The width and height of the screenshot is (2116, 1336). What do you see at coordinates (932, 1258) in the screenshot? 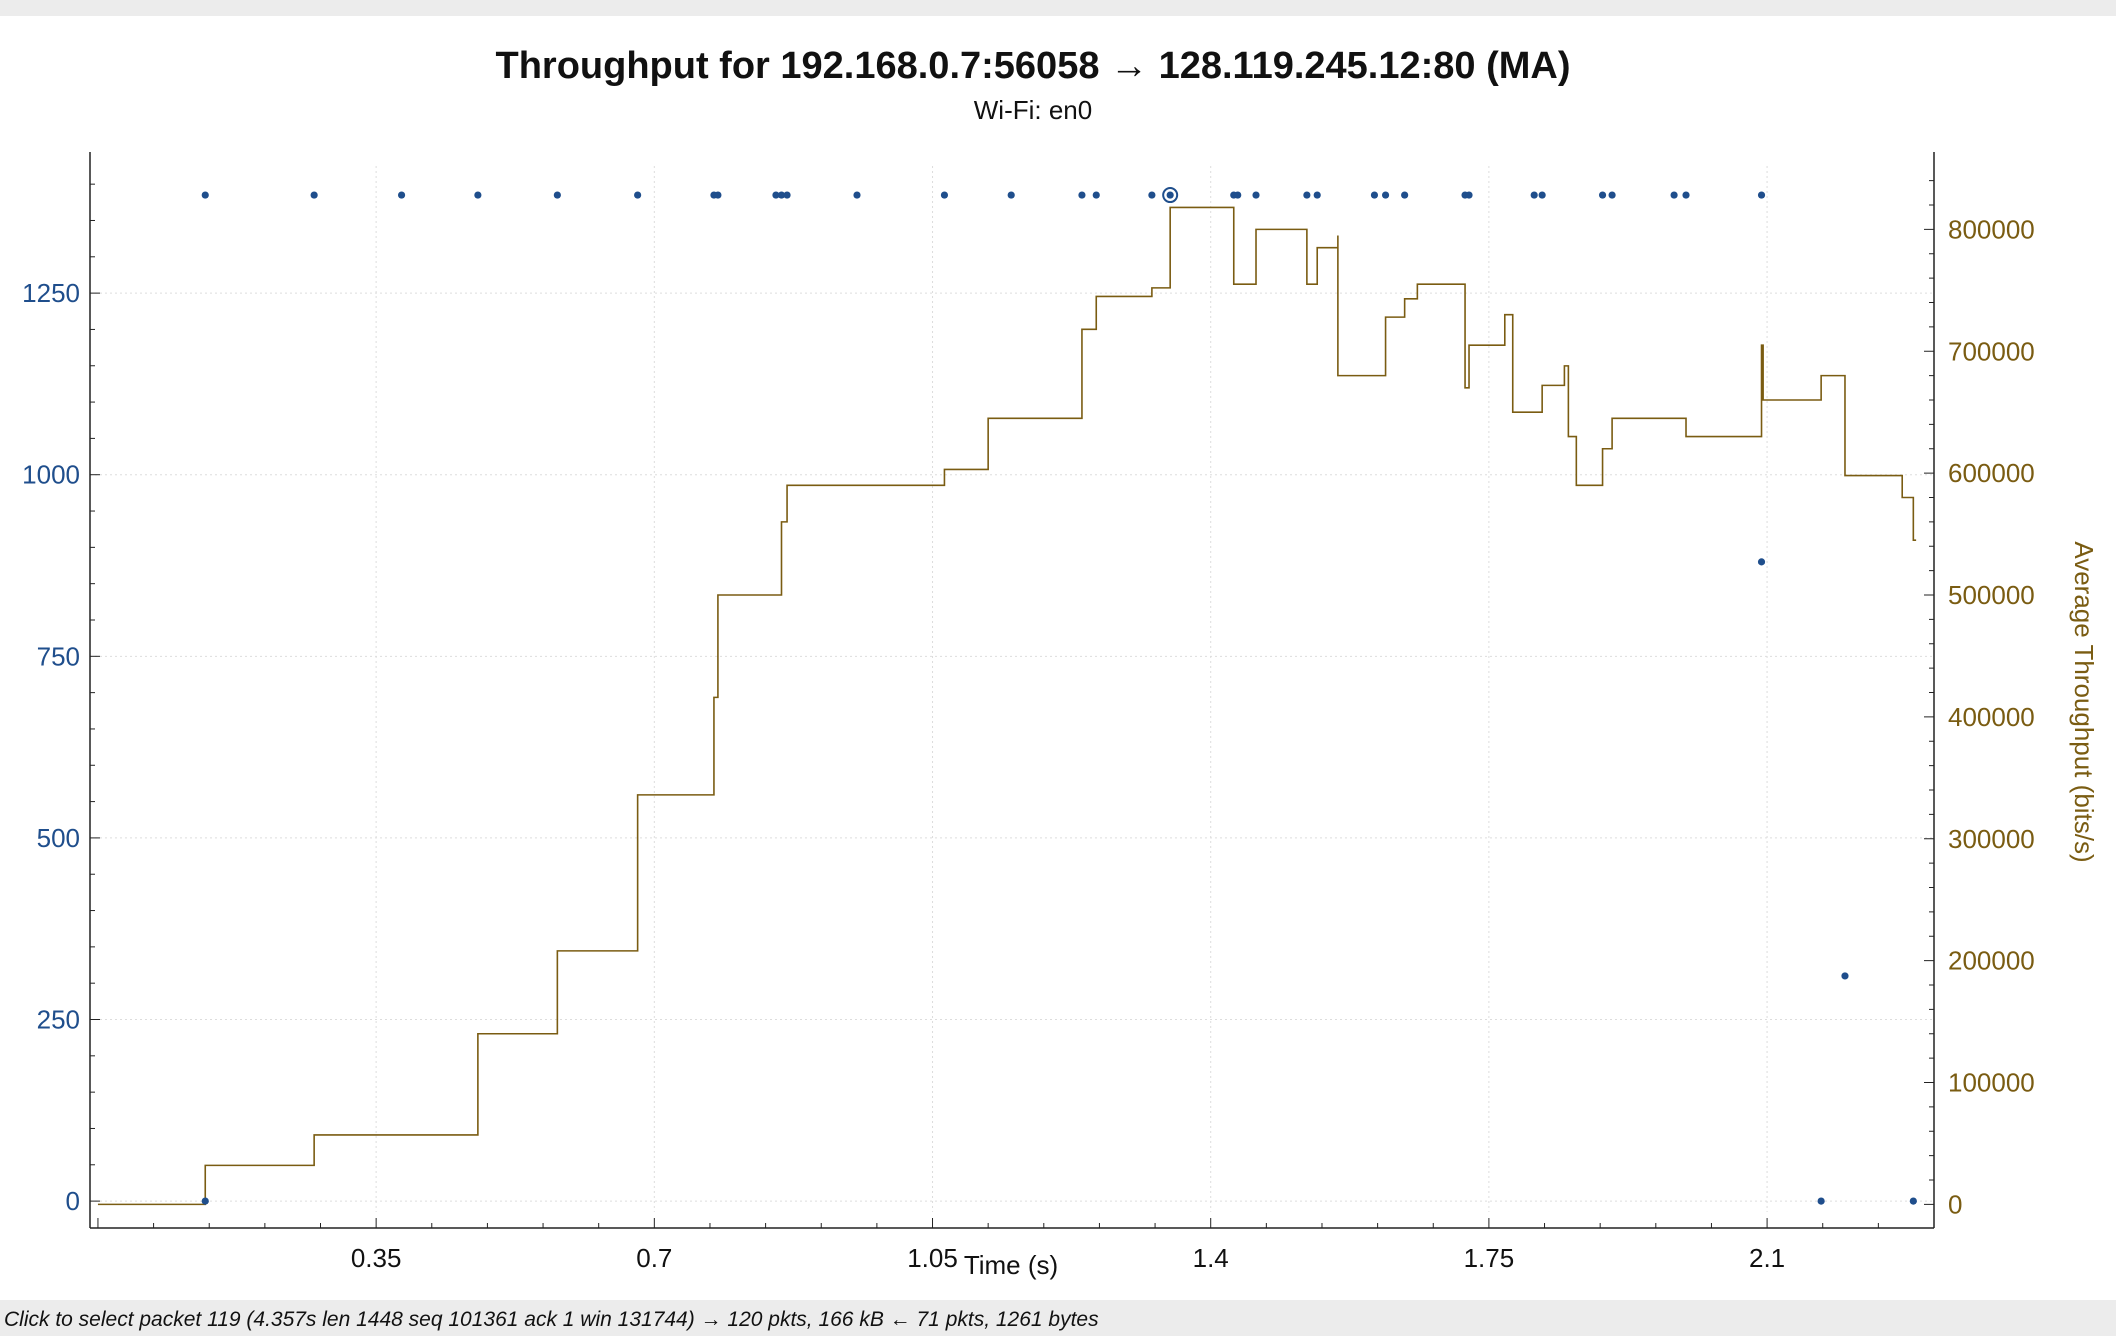
I see `x-tick-label: 1.05` at bounding box center [932, 1258].